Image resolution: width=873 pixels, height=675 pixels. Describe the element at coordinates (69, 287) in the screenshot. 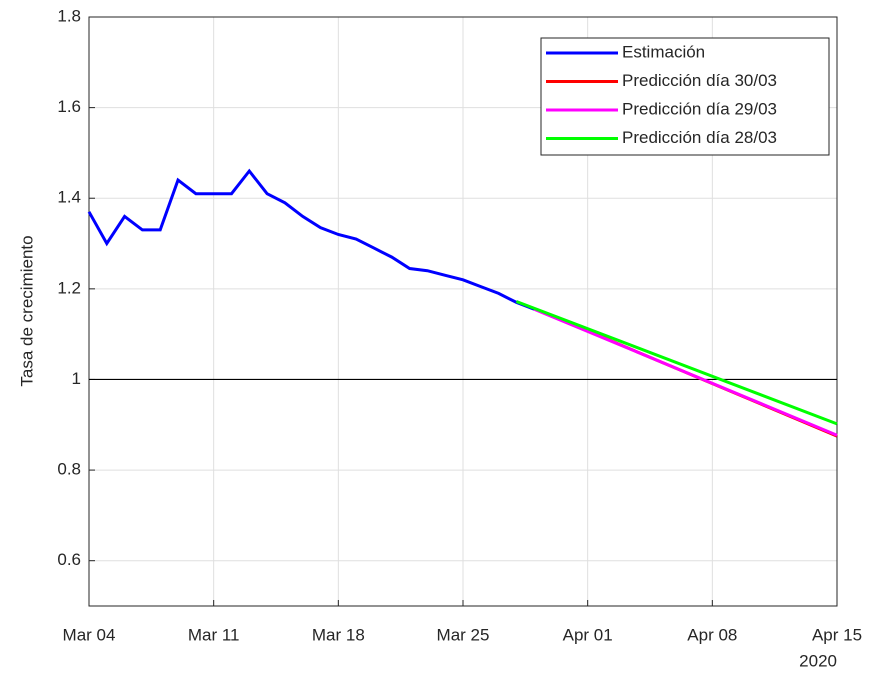

I see `y-tick-label: 1.2` at that location.